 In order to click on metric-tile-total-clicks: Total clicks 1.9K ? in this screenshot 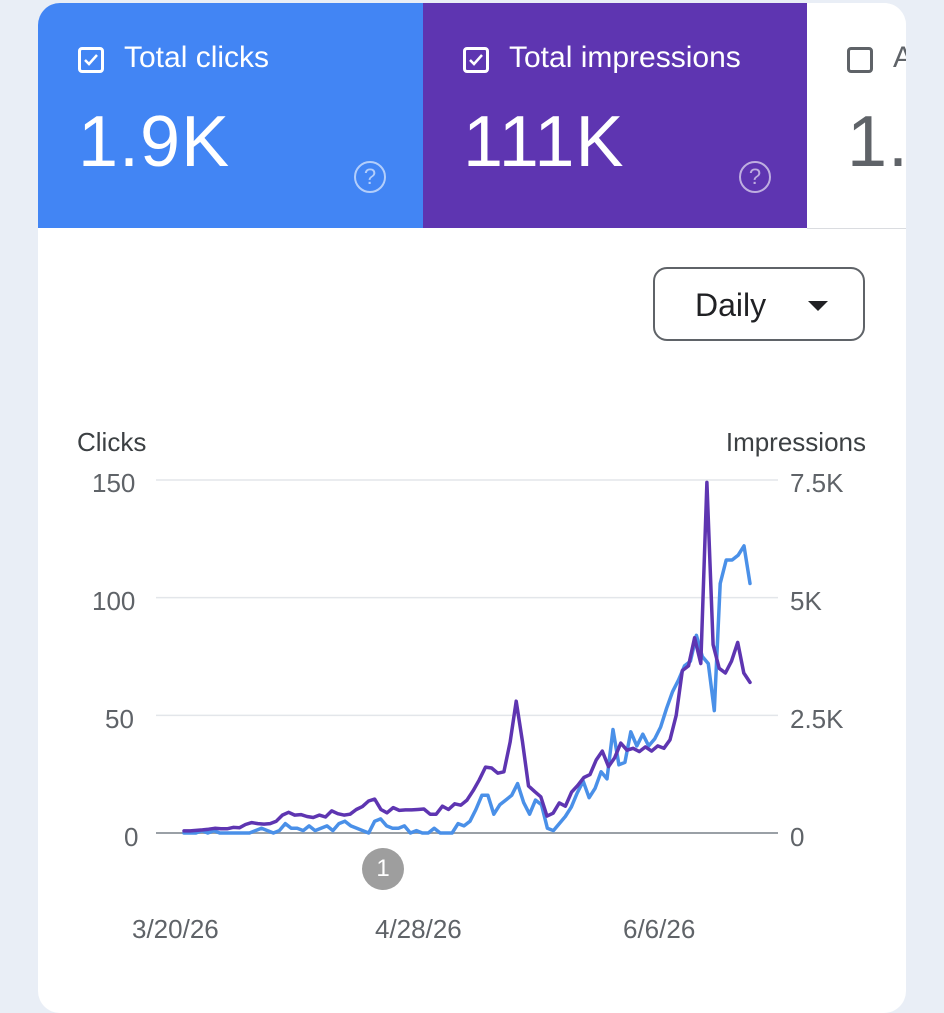, I will do `click(230, 115)`.